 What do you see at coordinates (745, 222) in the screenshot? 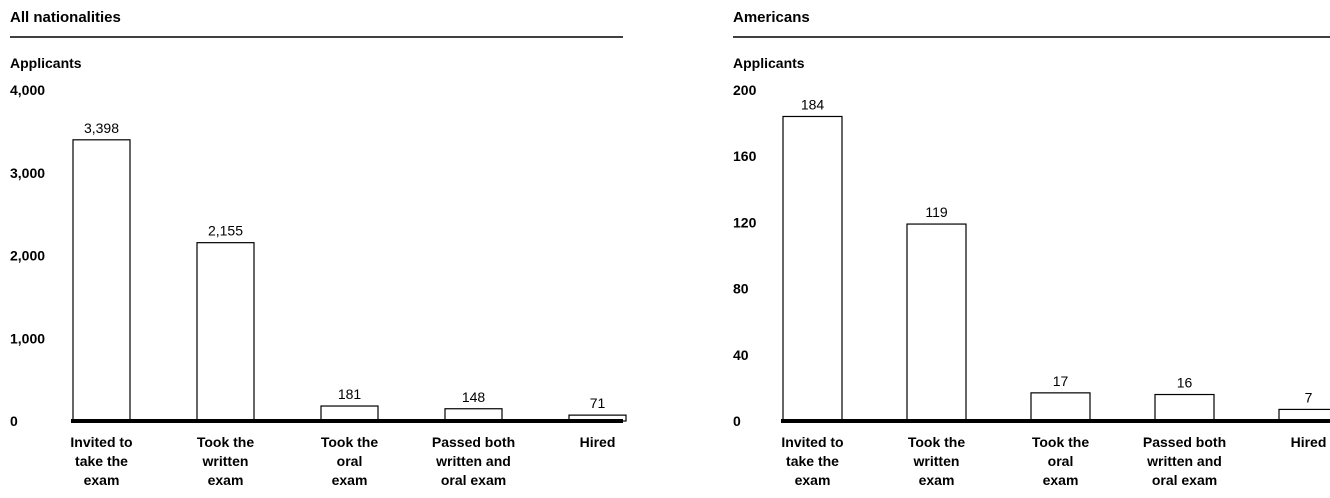
I see `y-tick-label: 120` at bounding box center [745, 222].